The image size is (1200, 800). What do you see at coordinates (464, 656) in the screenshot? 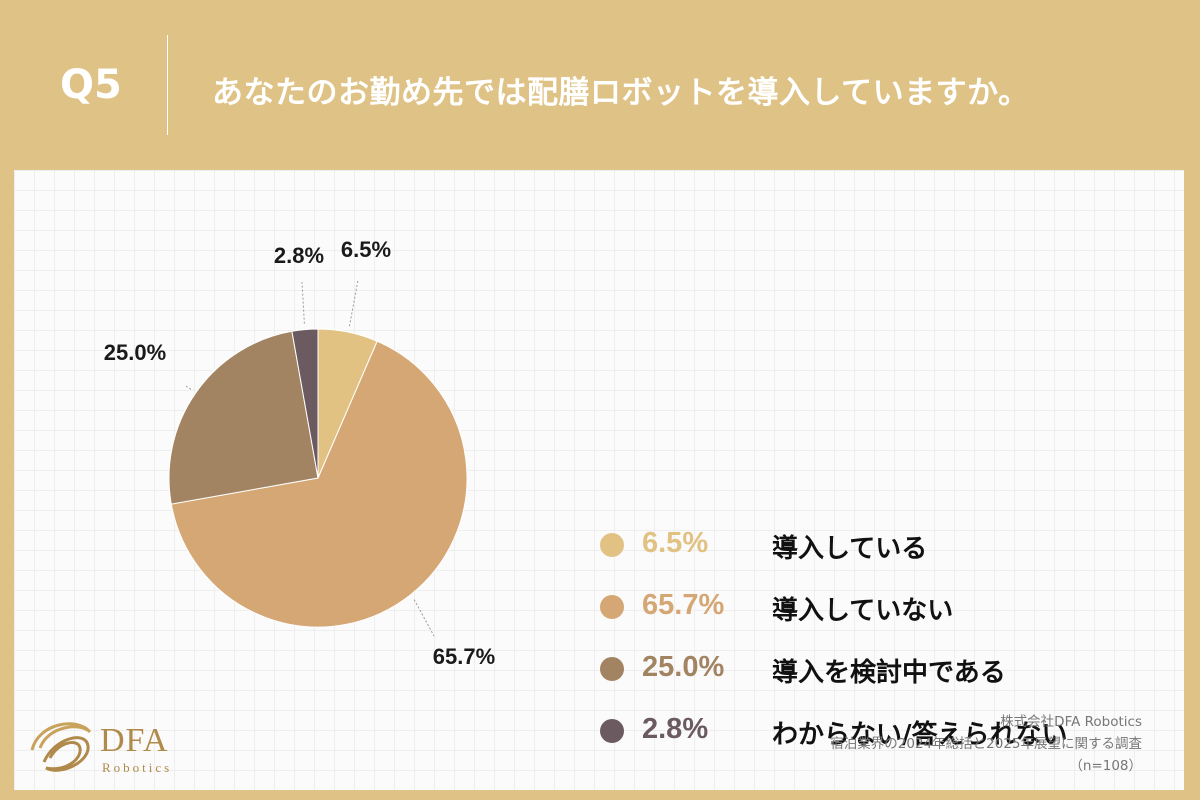
I see `slice-value-label: 65.7%` at bounding box center [464, 656].